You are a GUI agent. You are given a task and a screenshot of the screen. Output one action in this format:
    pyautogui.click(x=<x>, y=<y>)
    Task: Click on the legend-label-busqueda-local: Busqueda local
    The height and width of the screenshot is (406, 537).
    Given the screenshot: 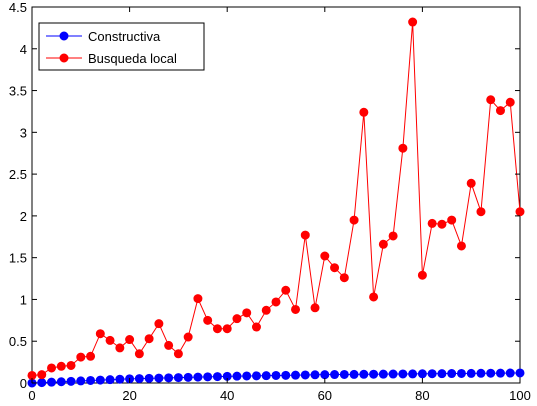 What is the action you would take?
    pyautogui.click(x=132, y=58)
    